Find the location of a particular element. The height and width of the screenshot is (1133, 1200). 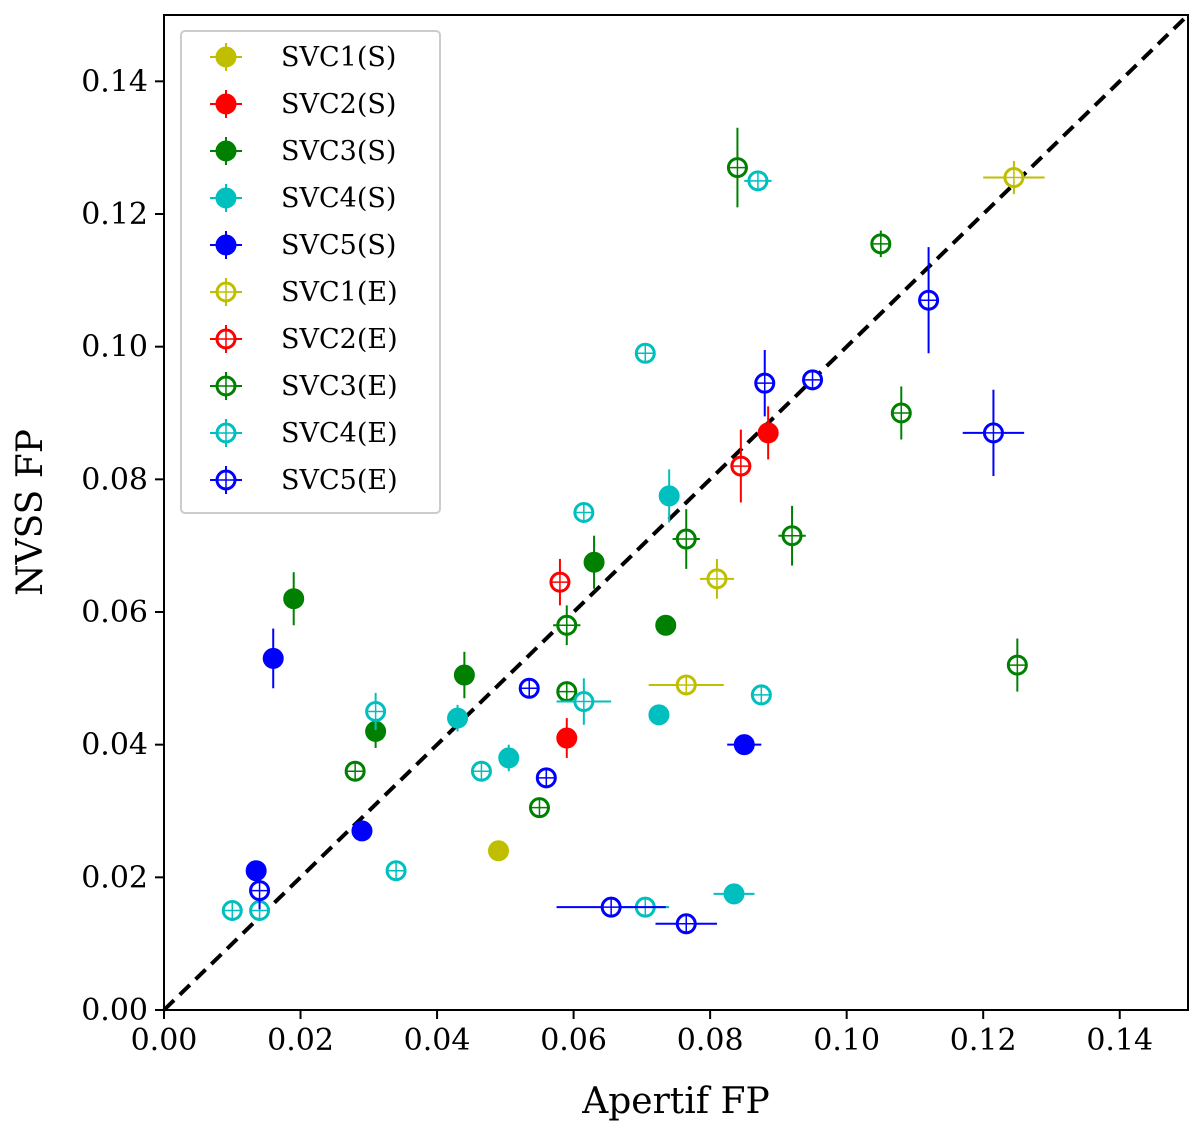

series-svc5-s is located at coordinates (503, 755).